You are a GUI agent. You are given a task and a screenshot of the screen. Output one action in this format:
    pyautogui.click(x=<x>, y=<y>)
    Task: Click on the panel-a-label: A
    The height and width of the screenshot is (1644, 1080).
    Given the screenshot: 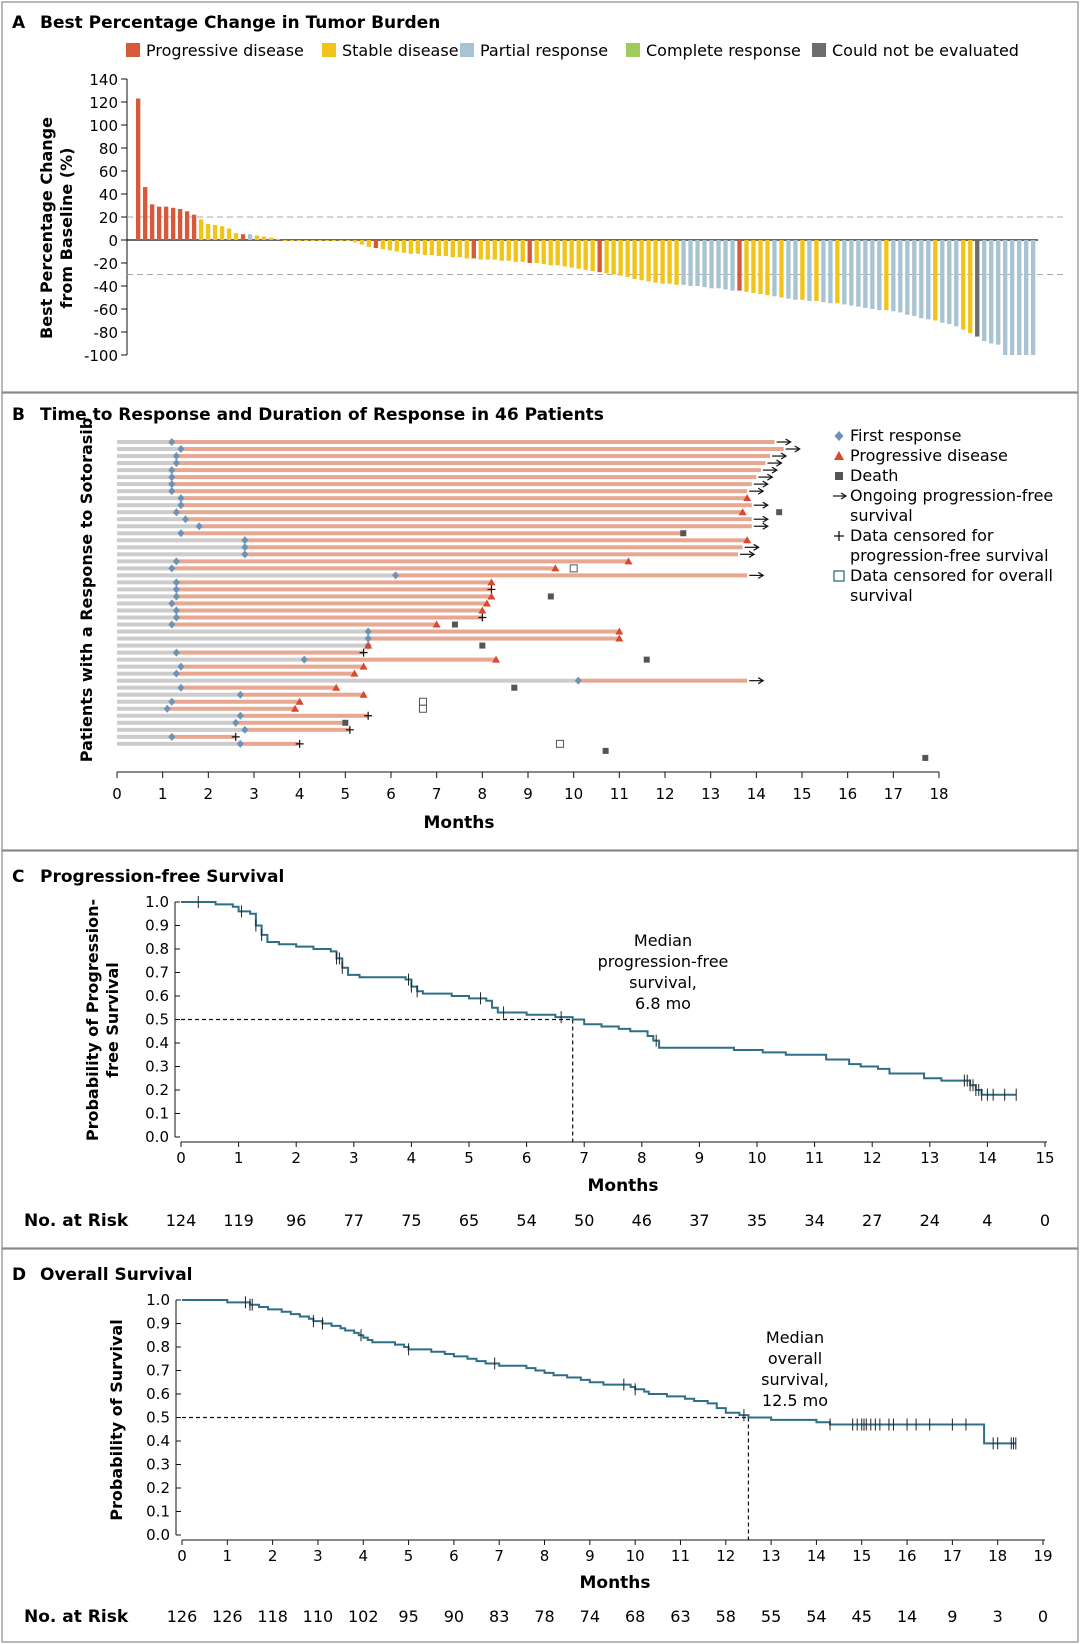 What is the action you would take?
    pyautogui.click(x=19, y=23)
    